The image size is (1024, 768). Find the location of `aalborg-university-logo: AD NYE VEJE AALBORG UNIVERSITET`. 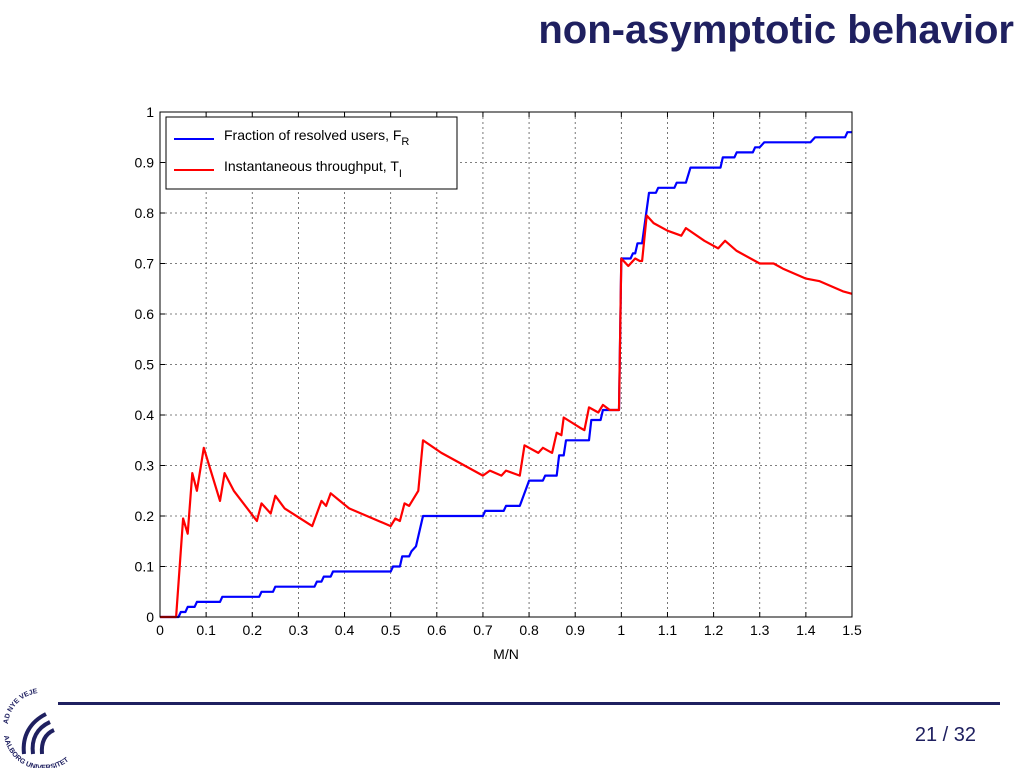

aalborg-university-logo: AD NYE VEJE AALBORG UNIVERSITET is located at coordinates (36, 728).